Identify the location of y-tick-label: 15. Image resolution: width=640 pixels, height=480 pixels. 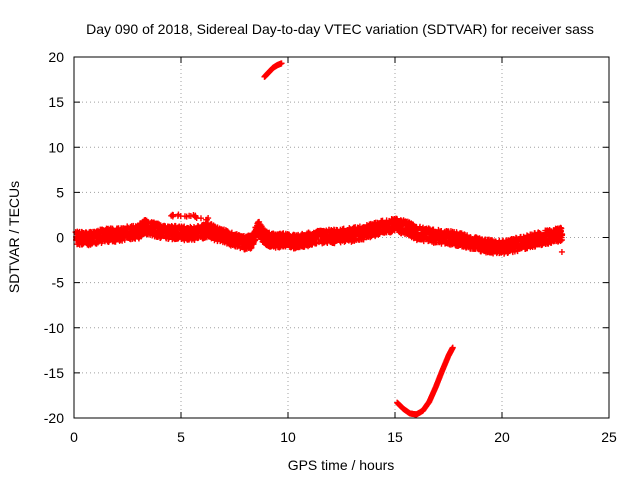
(56, 102).